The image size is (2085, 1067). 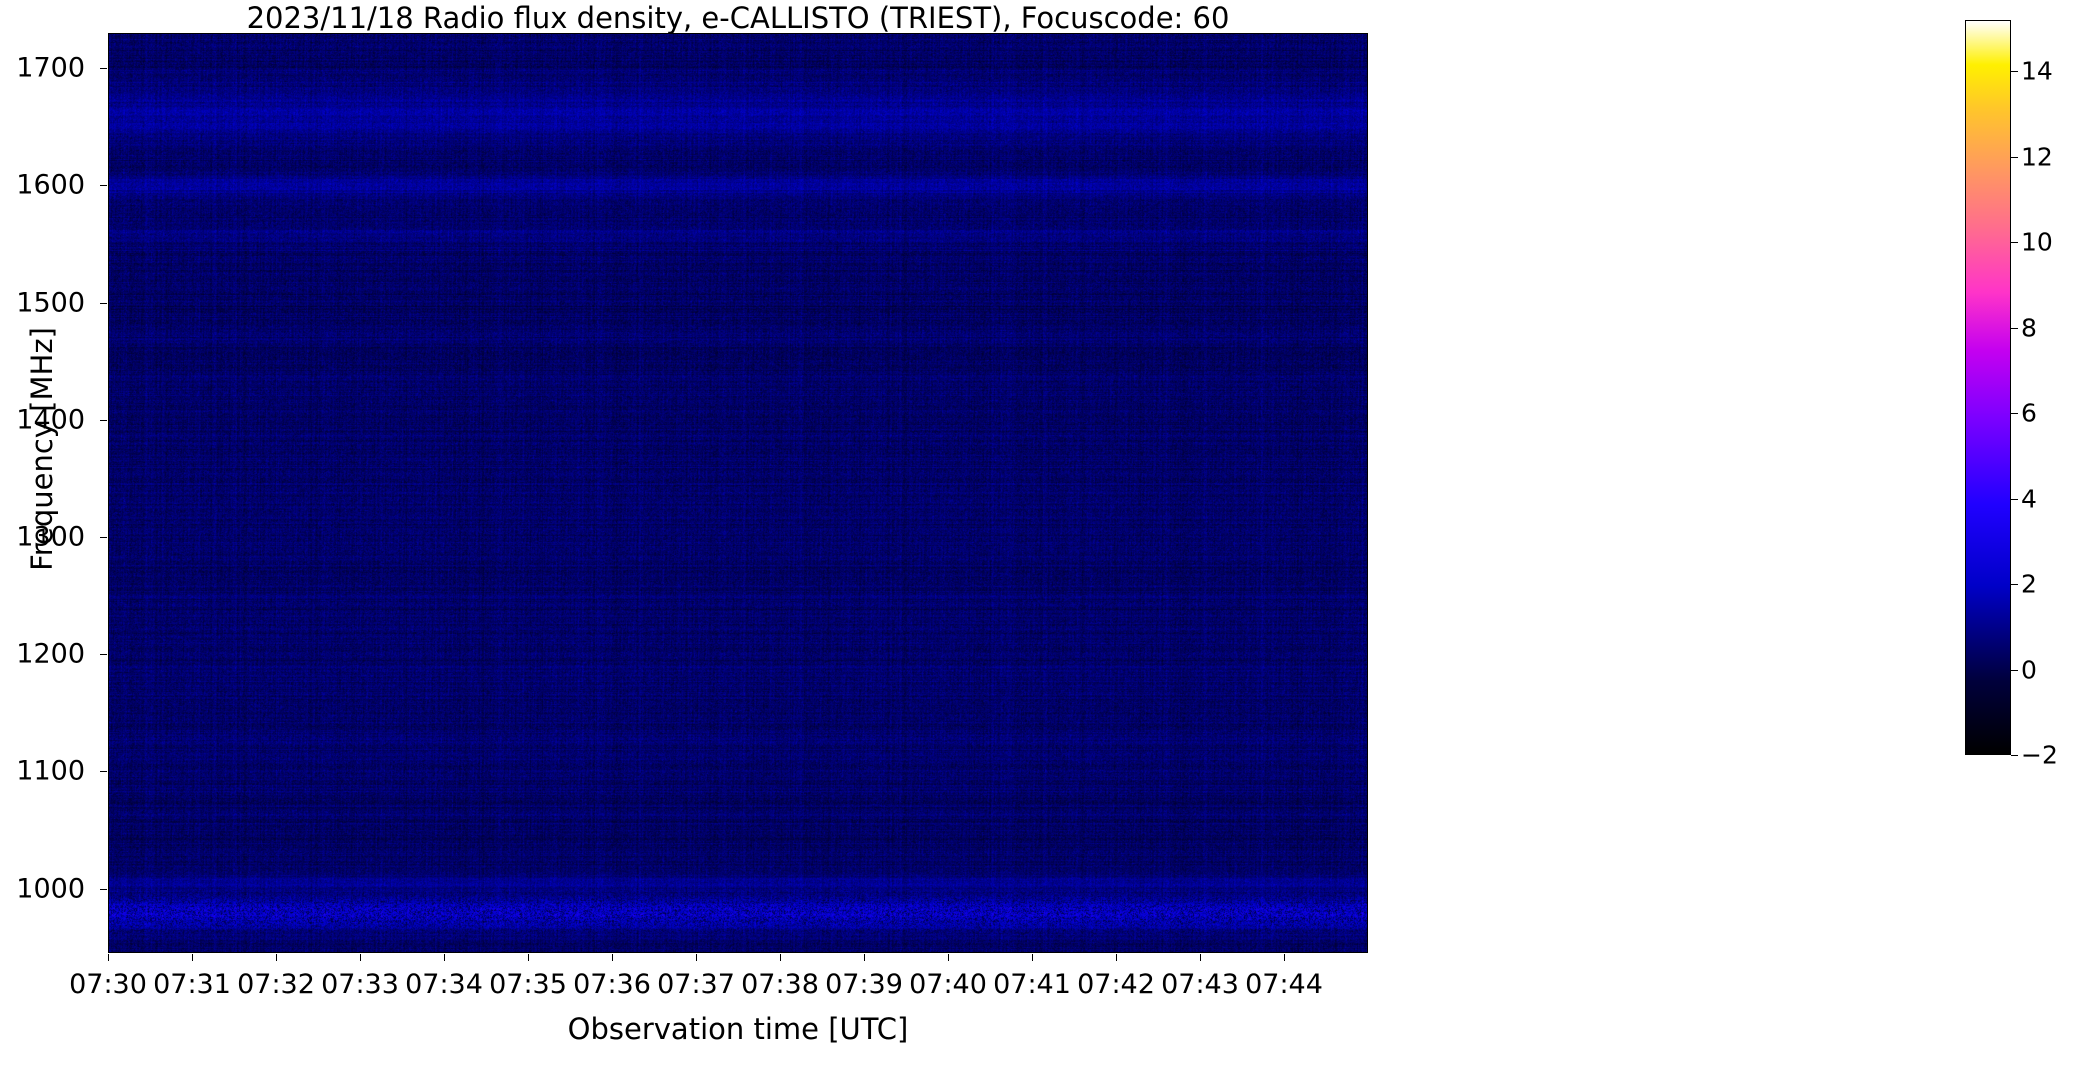 I want to click on x-tick-label: 07:37, so click(x=696, y=984).